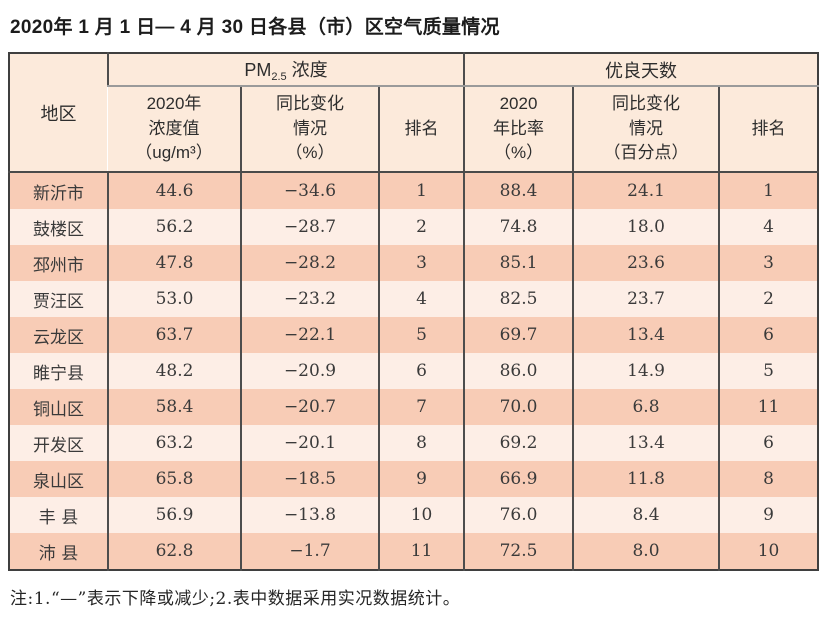  What do you see at coordinates (309, 263) in the screenshot?
I see `pm-change-cell: −28.2` at bounding box center [309, 263].